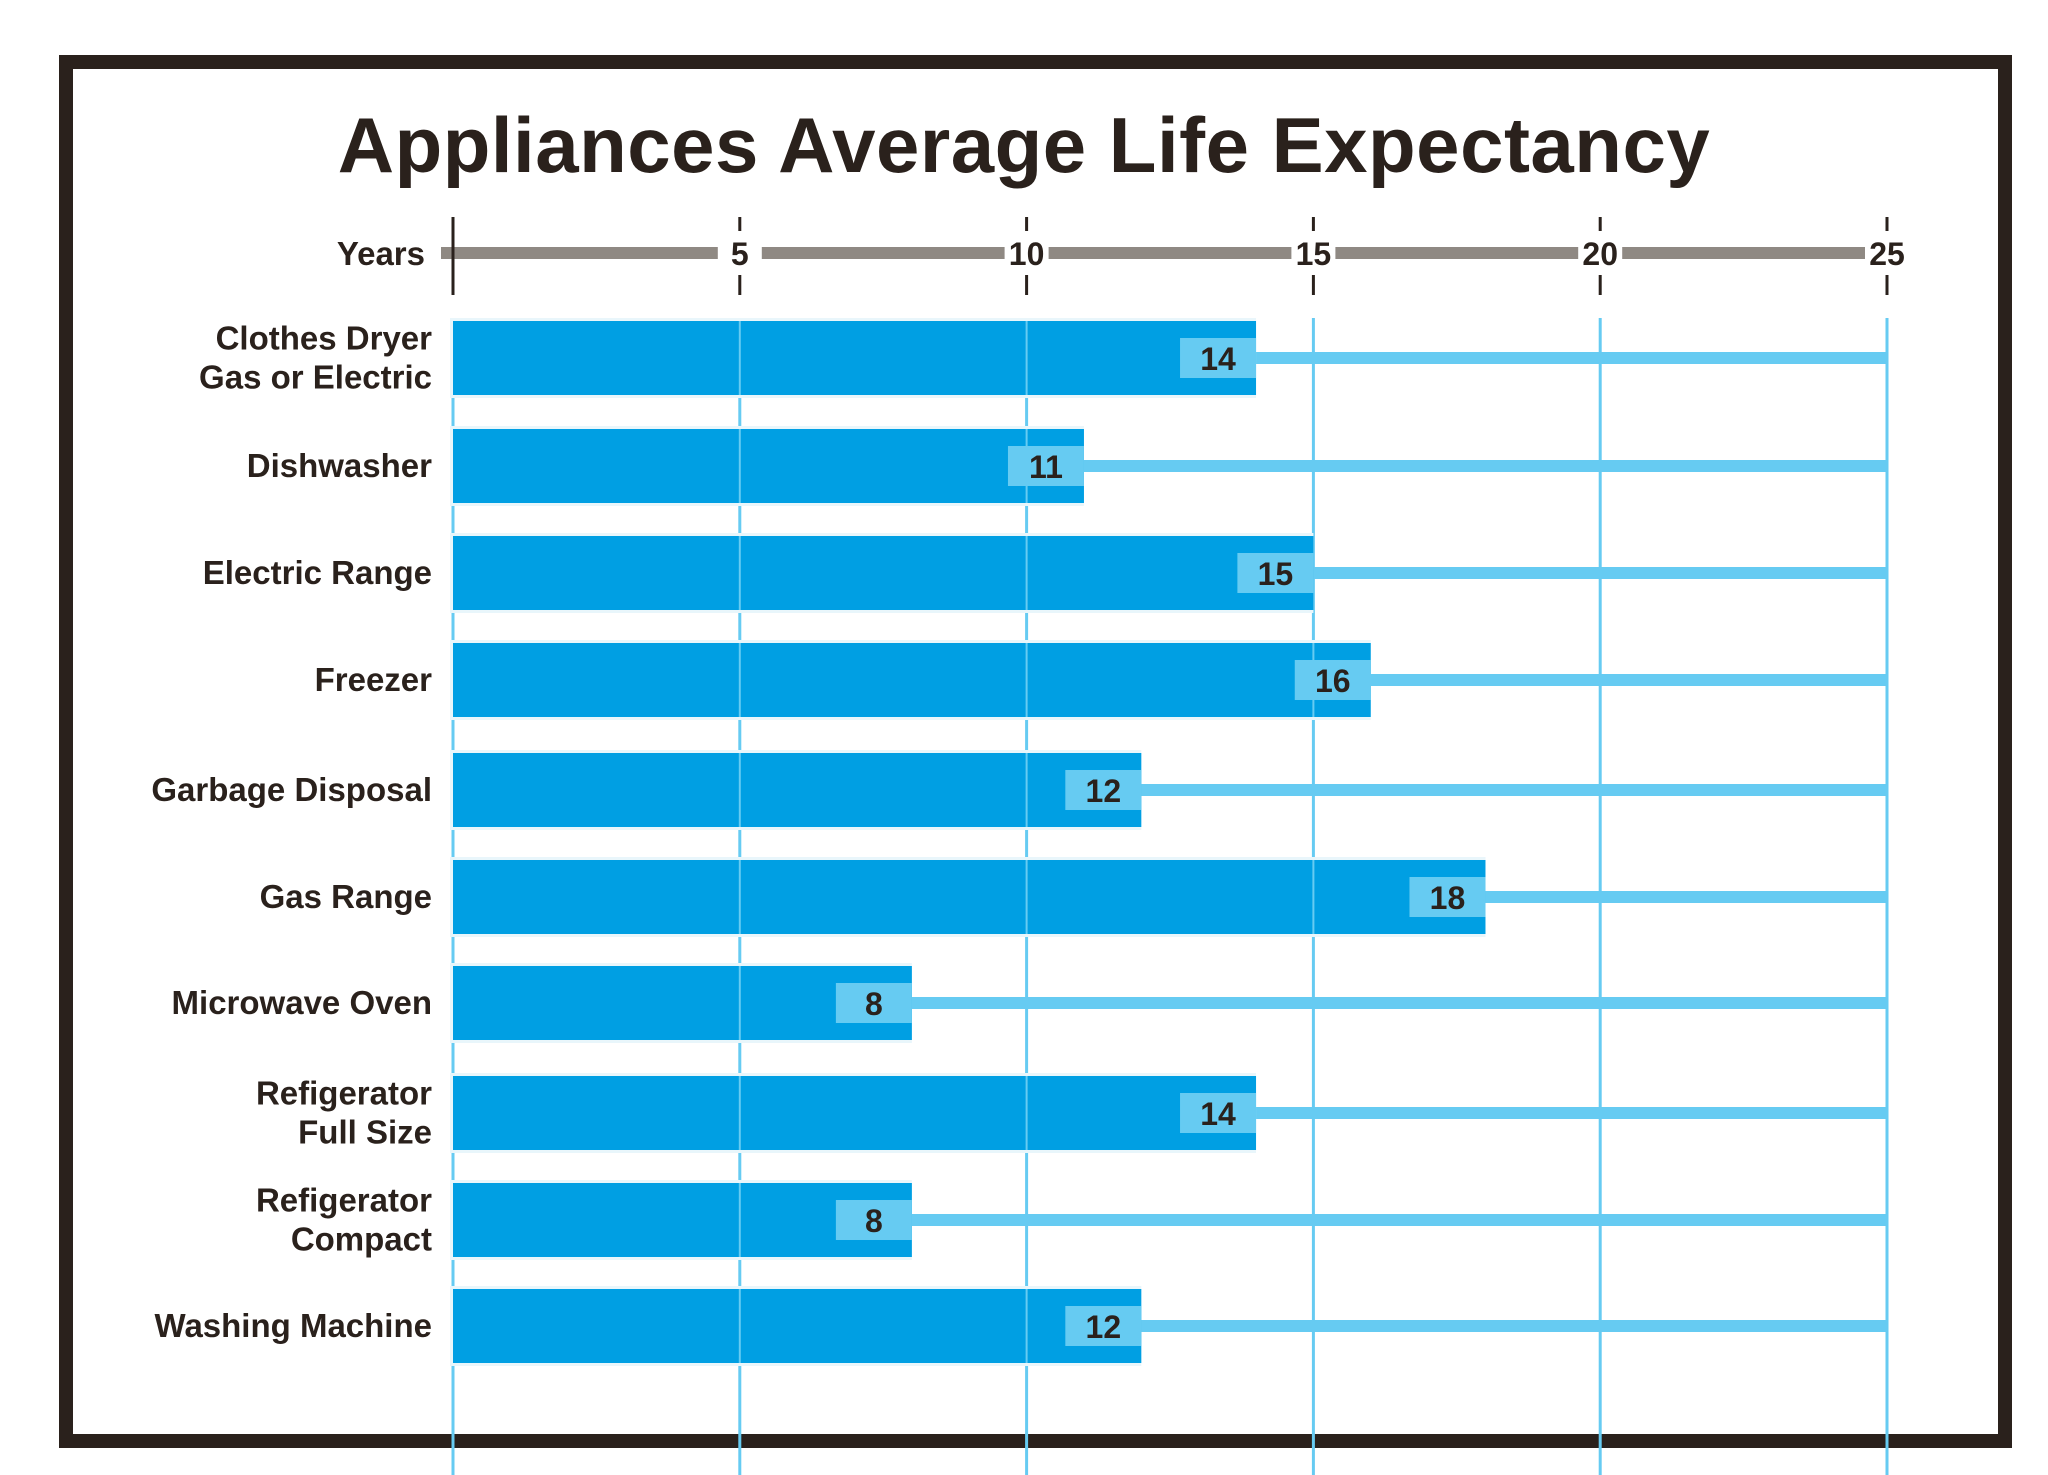 Image resolution: width=2048 pixels, height=1475 pixels. I want to click on category-label: Dishwasher, so click(339, 465).